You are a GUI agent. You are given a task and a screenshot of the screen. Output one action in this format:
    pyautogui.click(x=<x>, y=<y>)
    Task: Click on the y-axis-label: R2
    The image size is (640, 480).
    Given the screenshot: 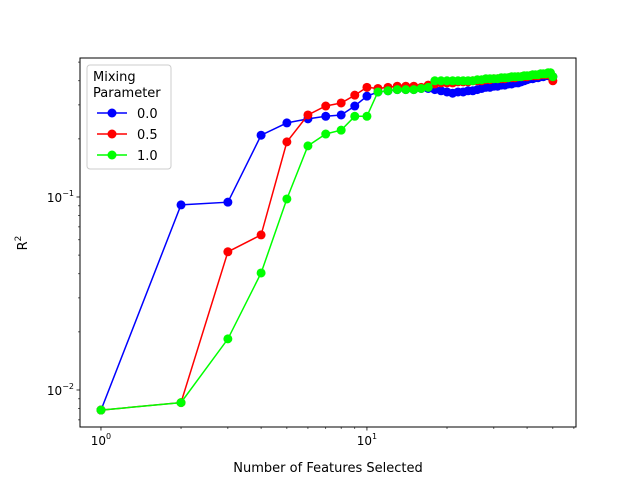 What is the action you would take?
    pyautogui.click(x=22, y=243)
    